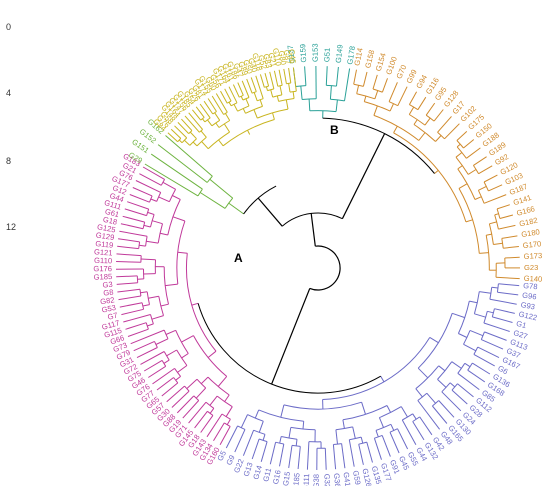  What do you see at coordinates (316, 480) in the screenshot?
I see `leaf-label: G38` at bounding box center [316, 480].